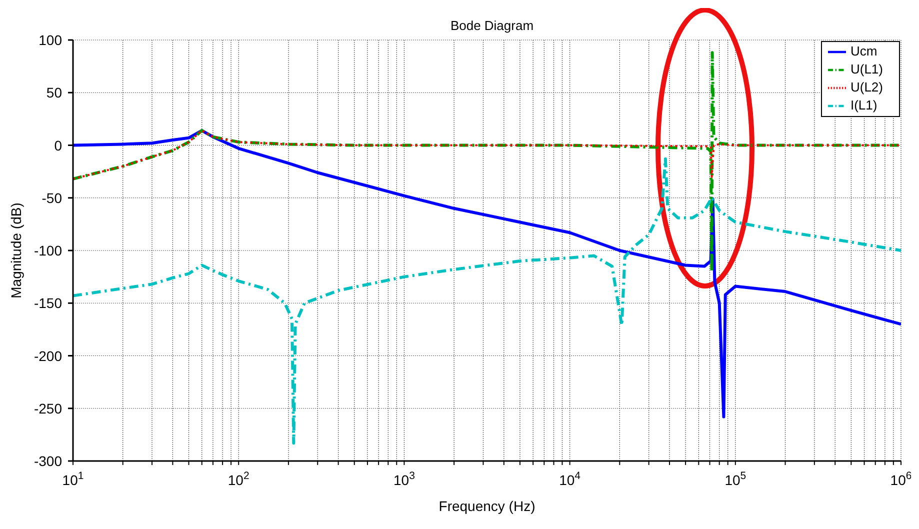 Image resolution: width=919 pixels, height=529 pixels. Describe the element at coordinates (570, 479) in the screenshot. I see `x-tick-label: 10$^{4}$` at that location.